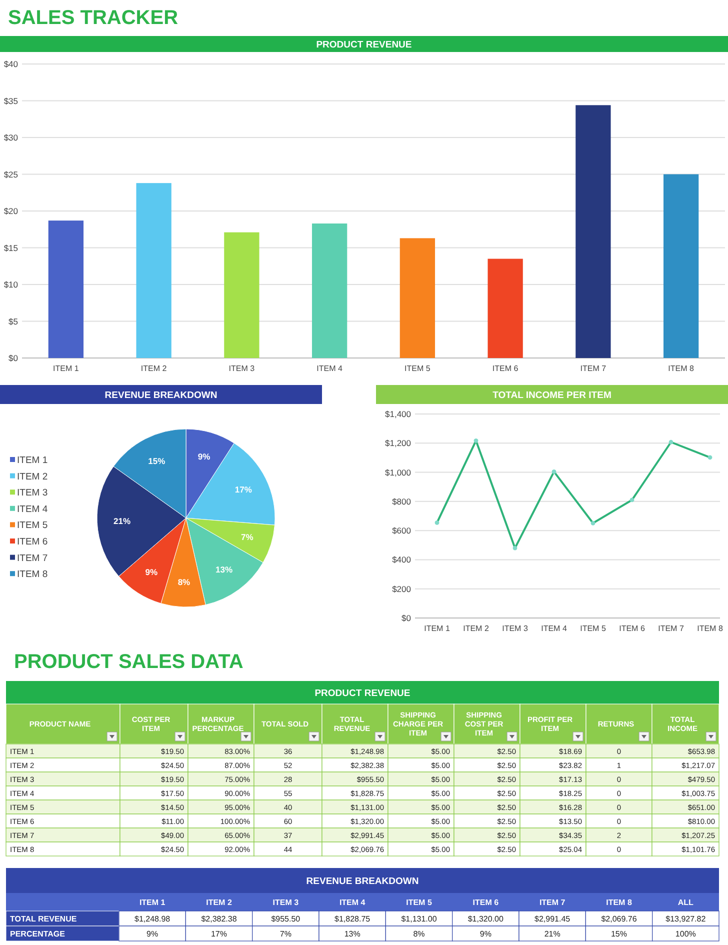  What do you see at coordinates (362, 693) in the screenshot?
I see `text: PRODUCT REVENUE` at bounding box center [362, 693].